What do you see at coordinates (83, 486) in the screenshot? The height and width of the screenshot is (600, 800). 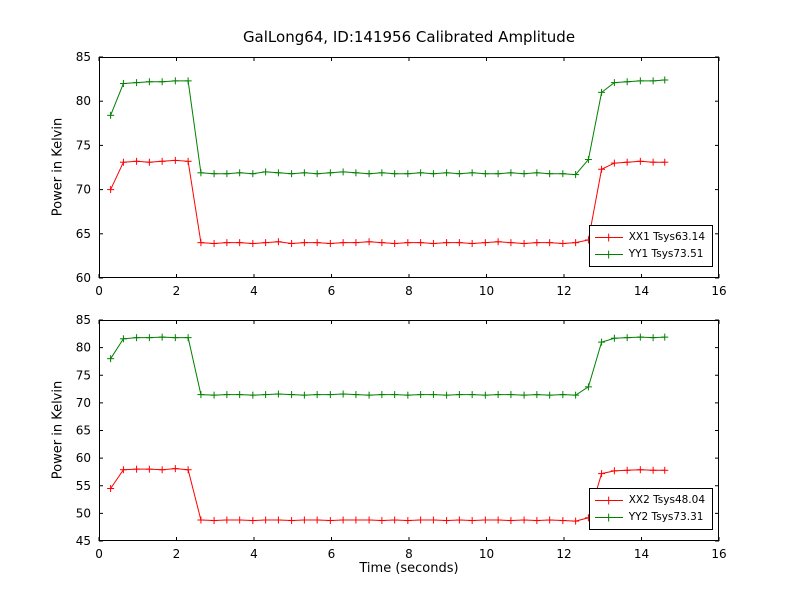 I see `svg-text: 55` at bounding box center [83, 486].